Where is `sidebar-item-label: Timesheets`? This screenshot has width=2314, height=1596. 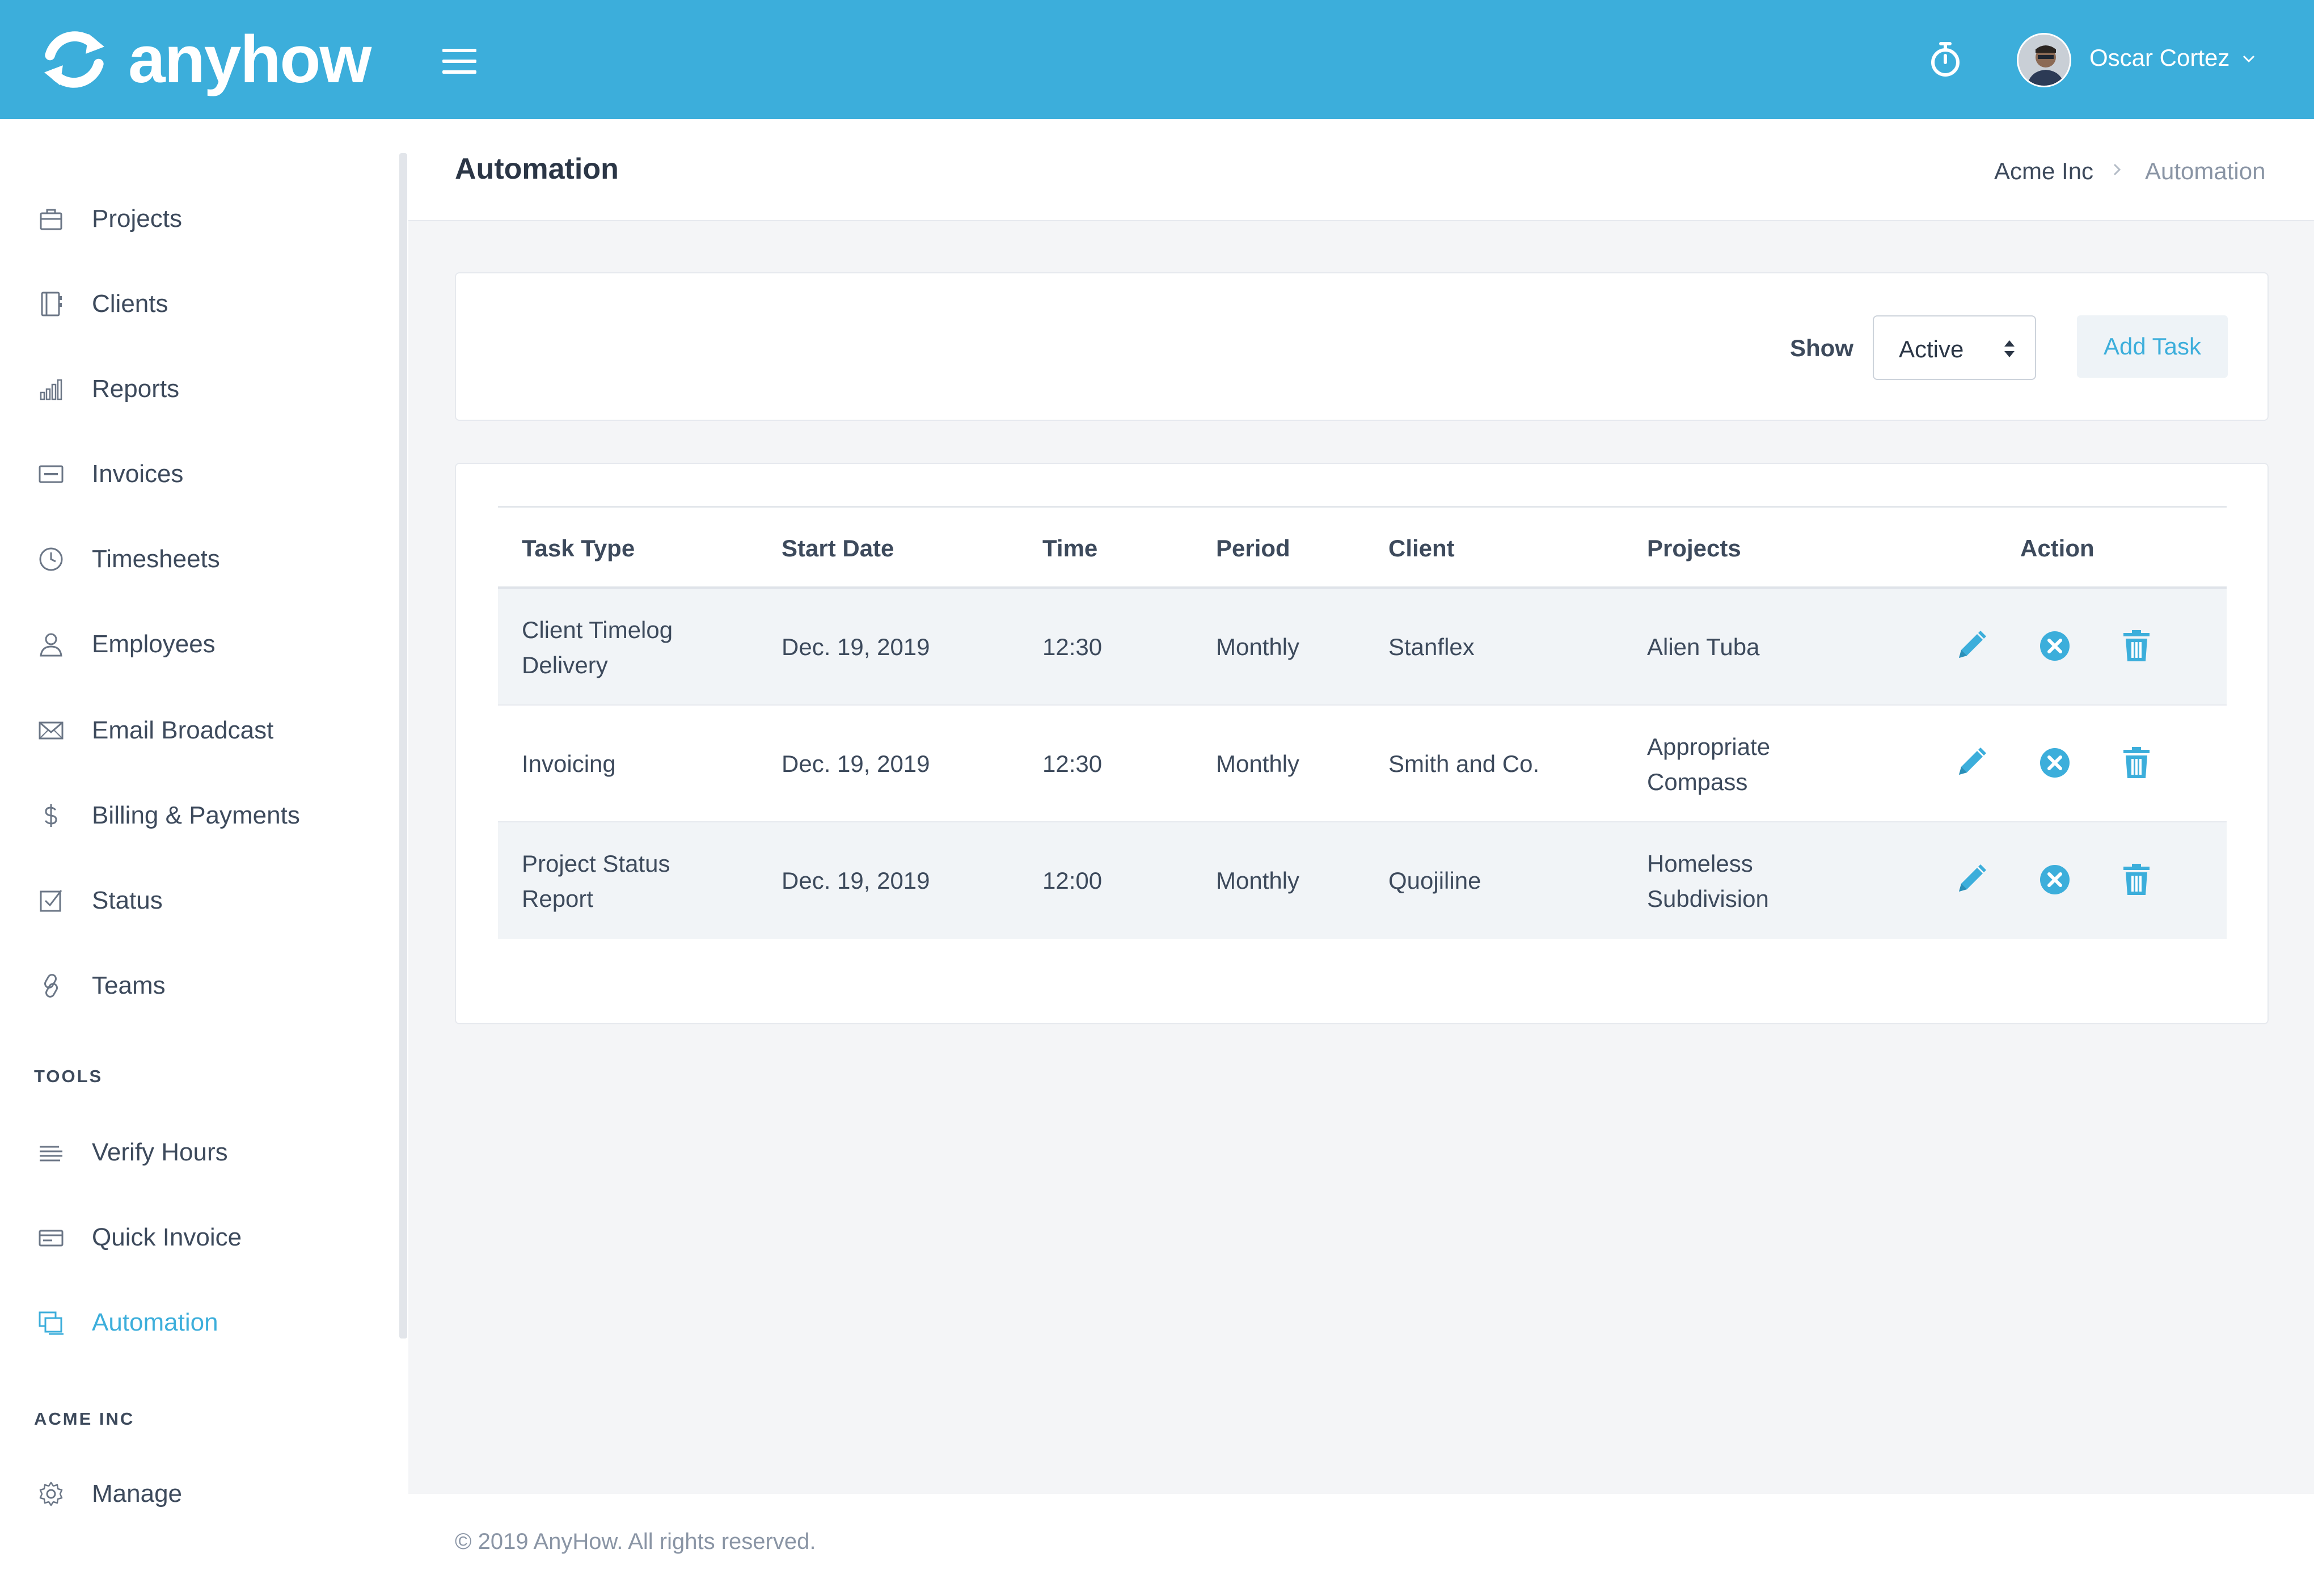 sidebar-item-label: Timesheets is located at coordinates (156, 559).